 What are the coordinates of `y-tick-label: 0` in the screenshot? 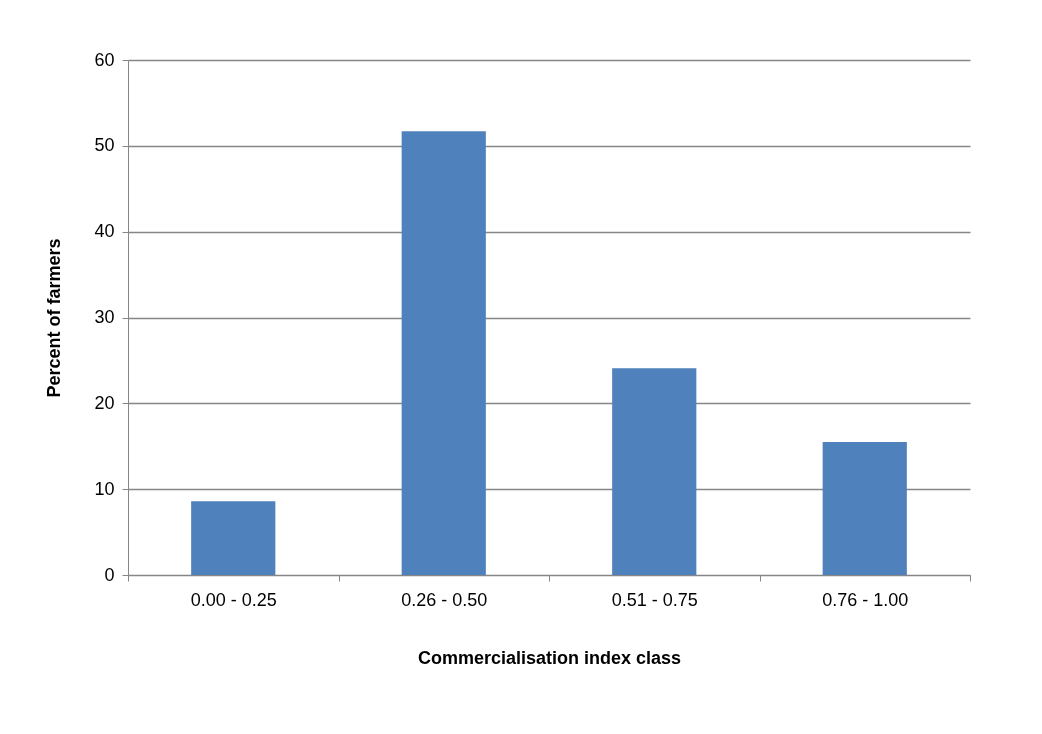 It's located at (109, 574).